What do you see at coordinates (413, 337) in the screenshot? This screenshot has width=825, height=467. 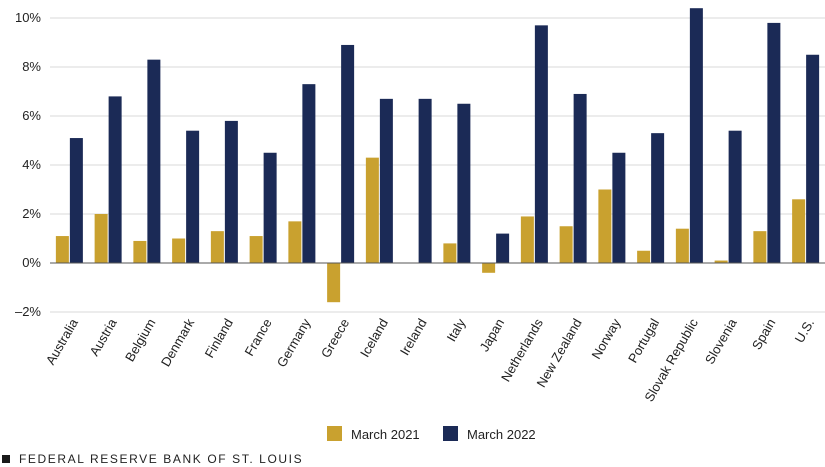 I see `x-tick-label: Ireland` at bounding box center [413, 337].